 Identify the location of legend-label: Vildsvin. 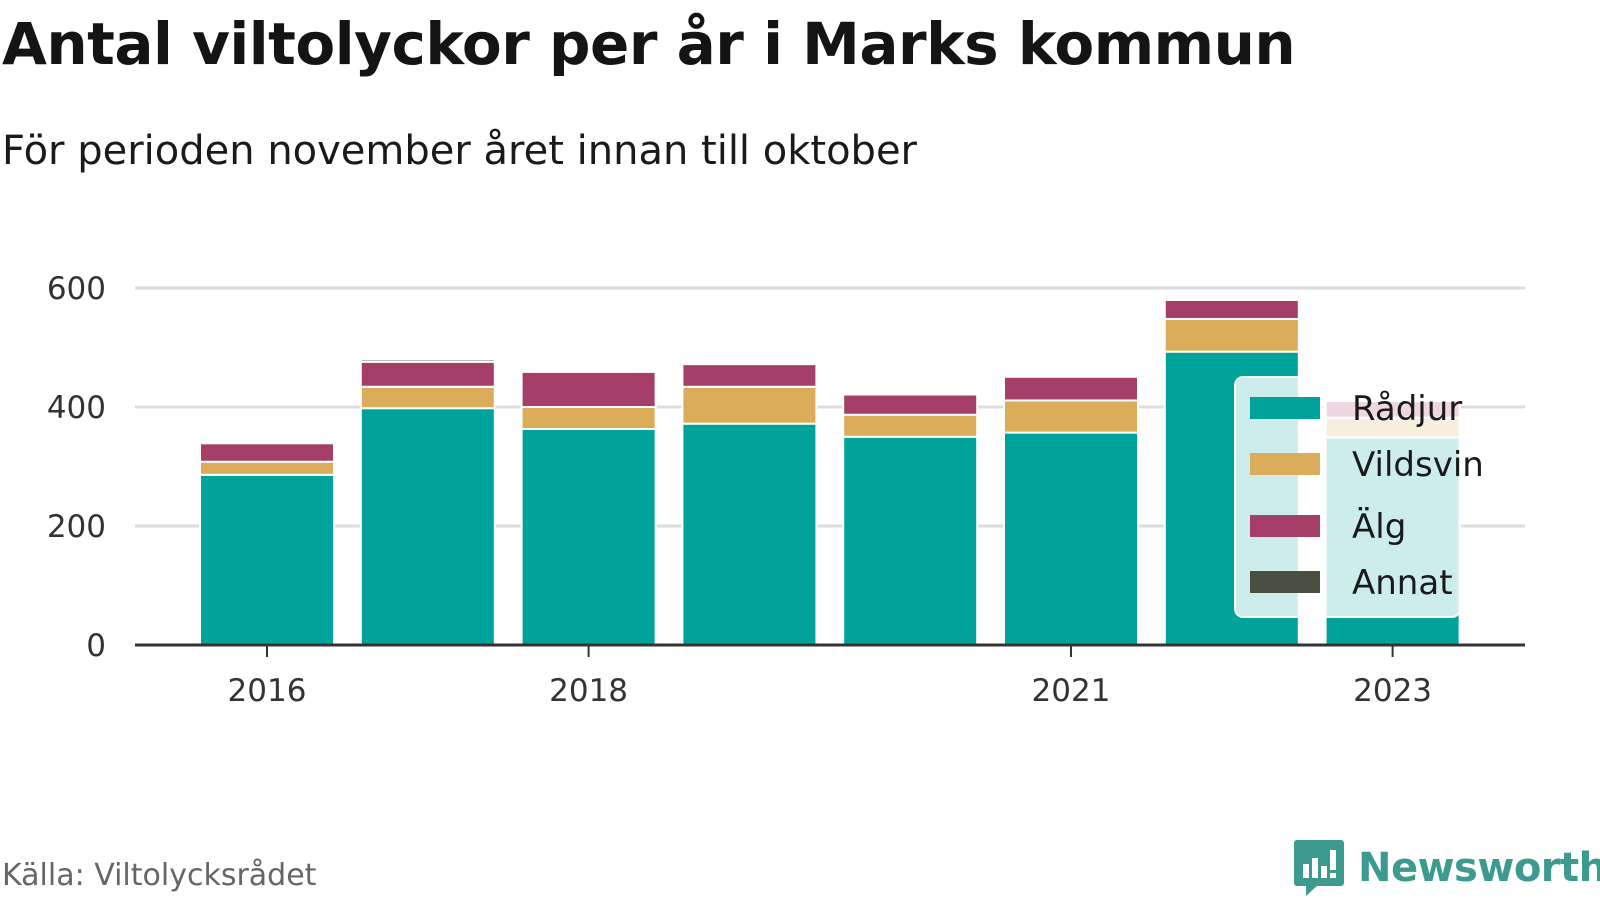
(1418, 465).